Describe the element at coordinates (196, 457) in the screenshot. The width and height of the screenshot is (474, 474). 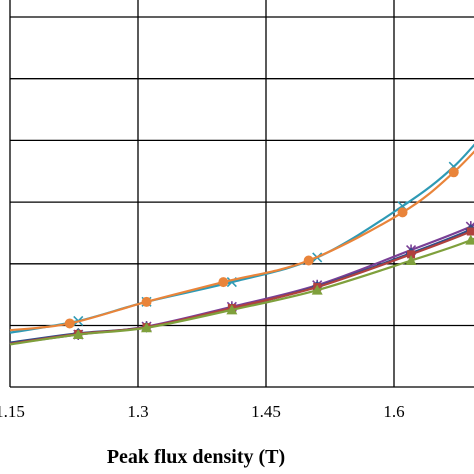
I see `x-axis-title: Peak flux density (T)` at that location.